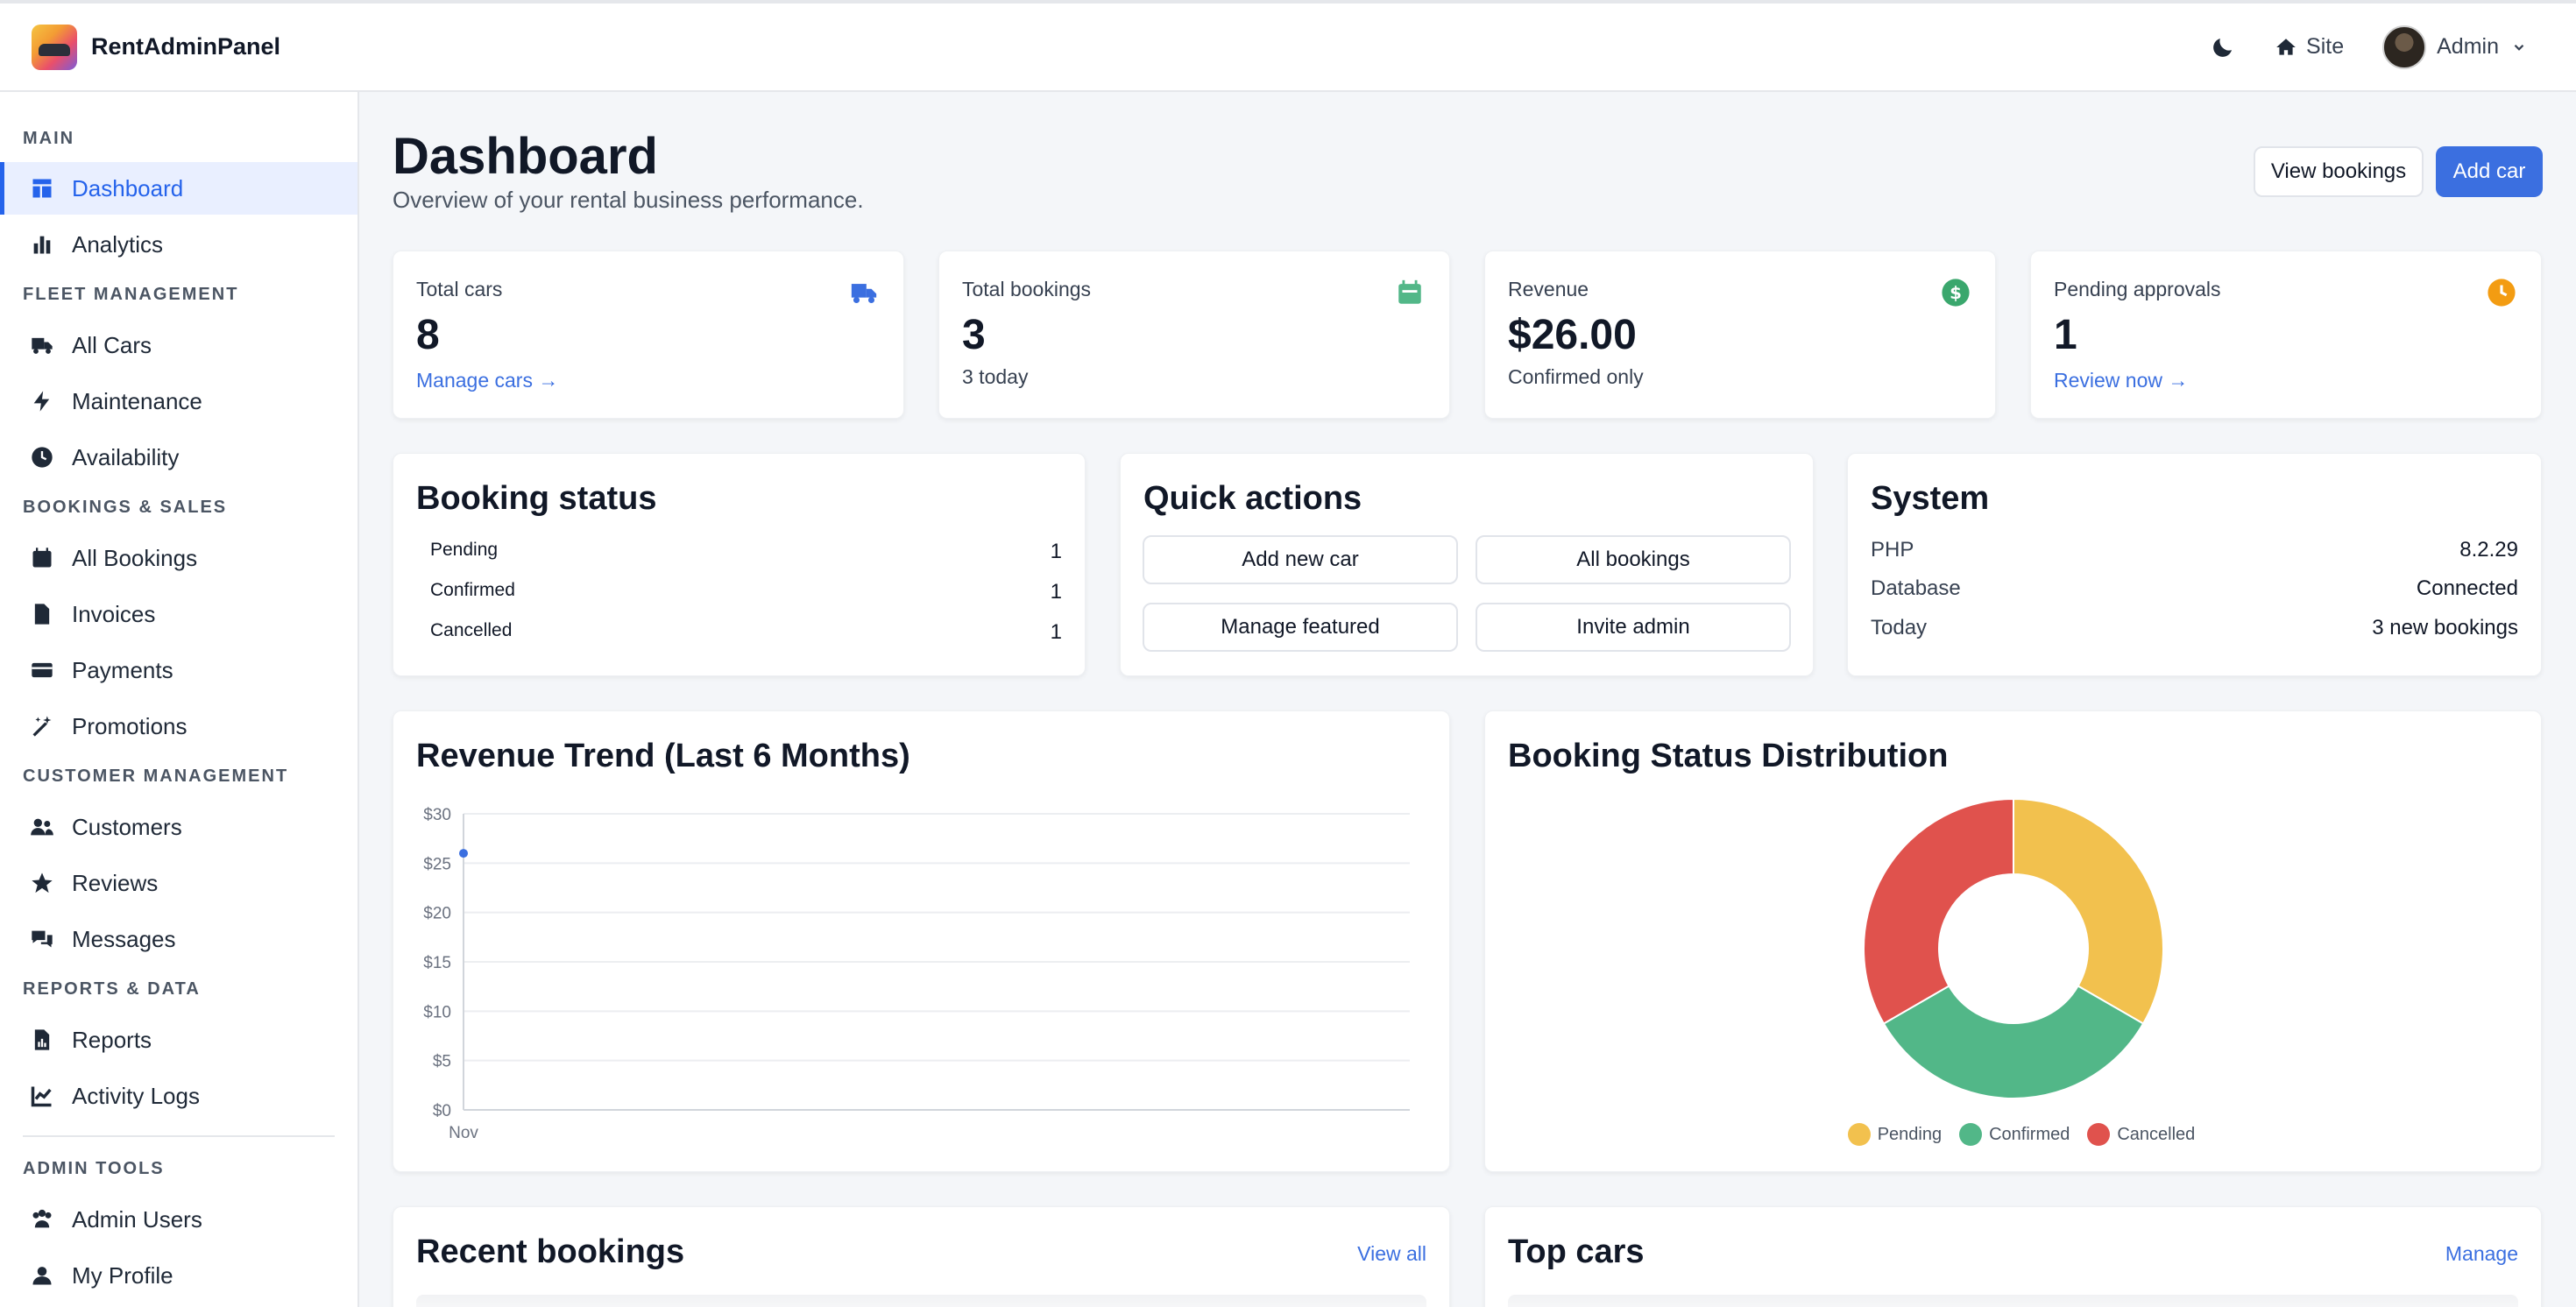 The image size is (2576, 1307). Describe the element at coordinates (42, 188) in the screenshot. I see `dashboard-icon` at that location.